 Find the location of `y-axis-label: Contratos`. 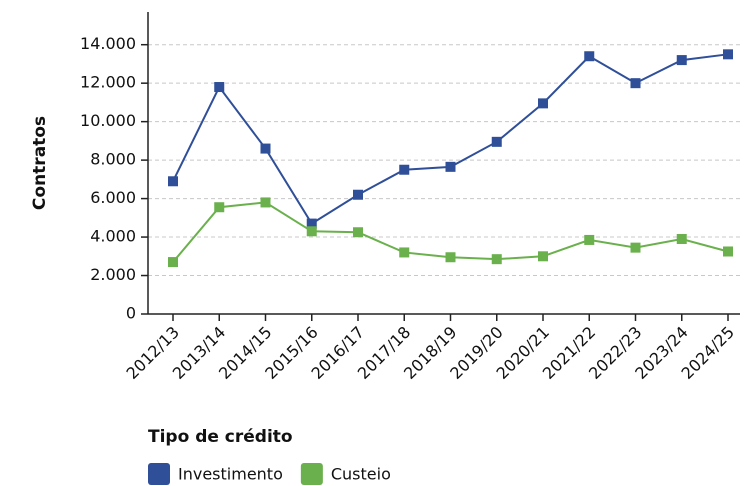

y-axis-label: Contratos is located at coordinates (40, 163).